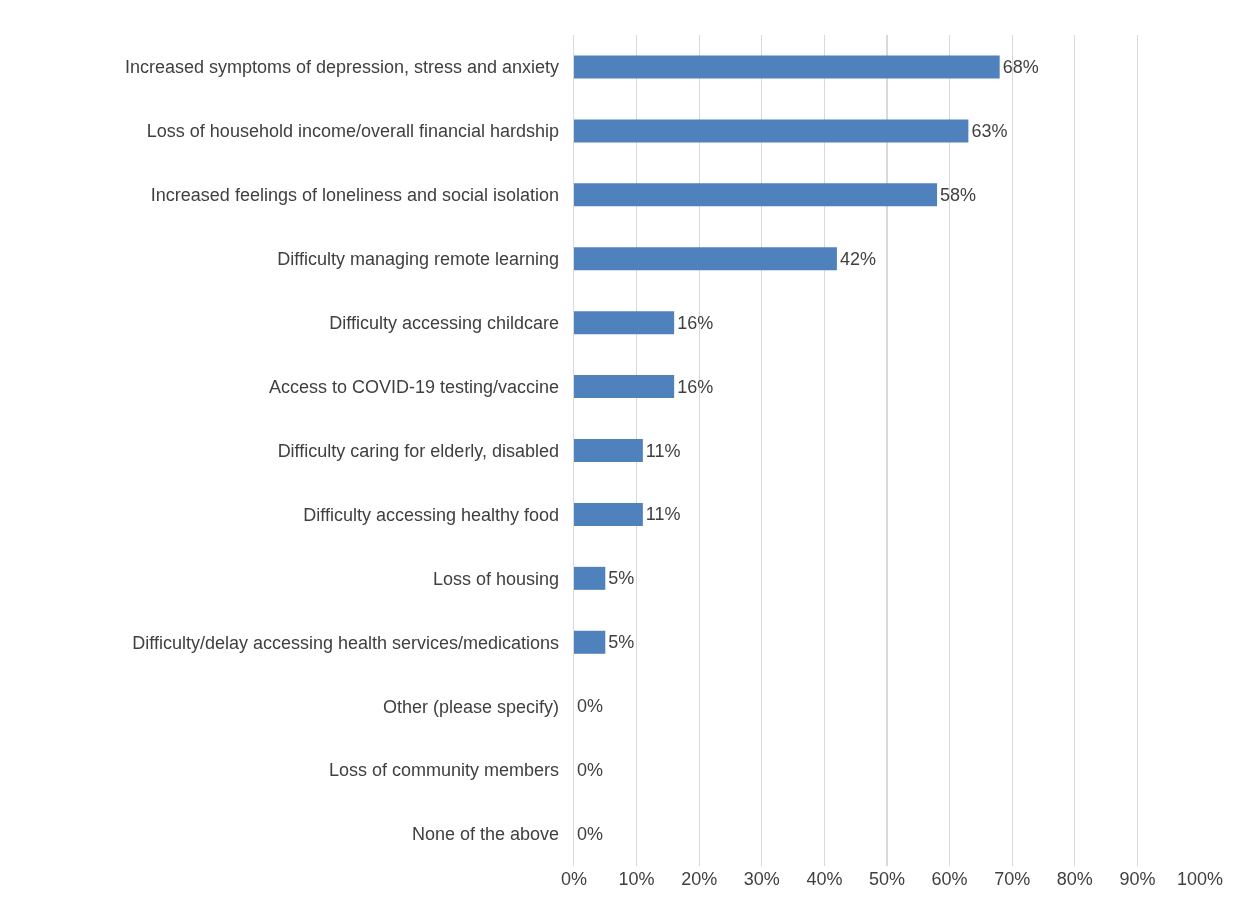 The height and width of the screenshot is (924, 1252). What do you see at coordinates (989, 130) in the screenshot?
I see `data-label: 63%` at bounding box center [989, 130].